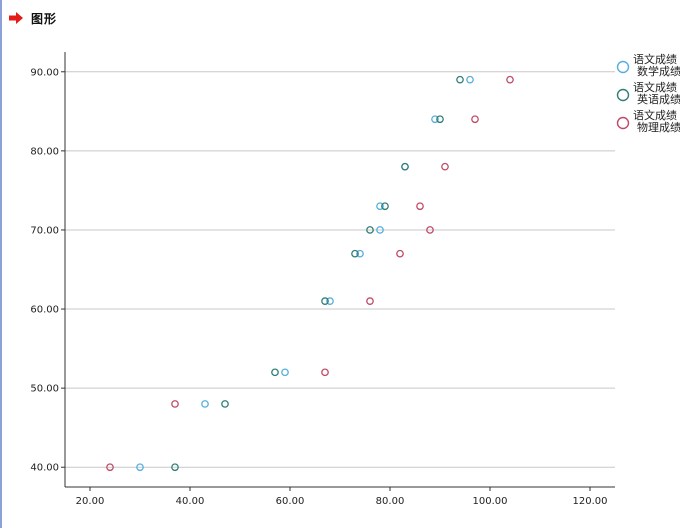  I want to click on y-tick-label: 60.00, so click(44, 310).